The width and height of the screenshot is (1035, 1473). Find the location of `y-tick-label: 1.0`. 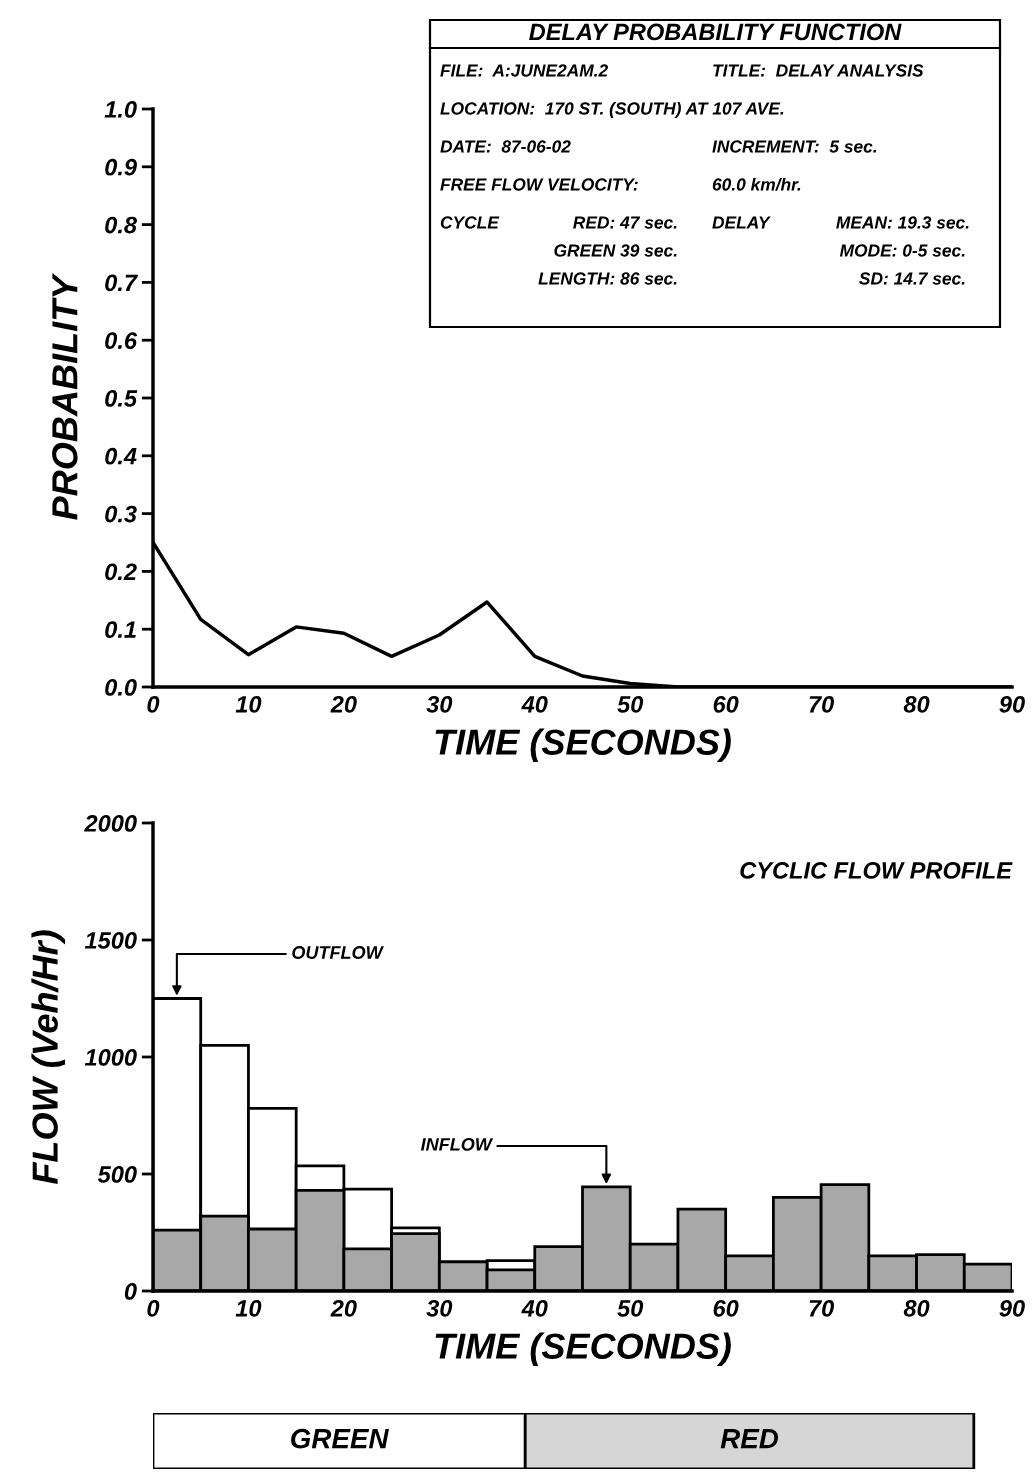

y-tick-label: 1.0 is located at coordinates (120, 109).